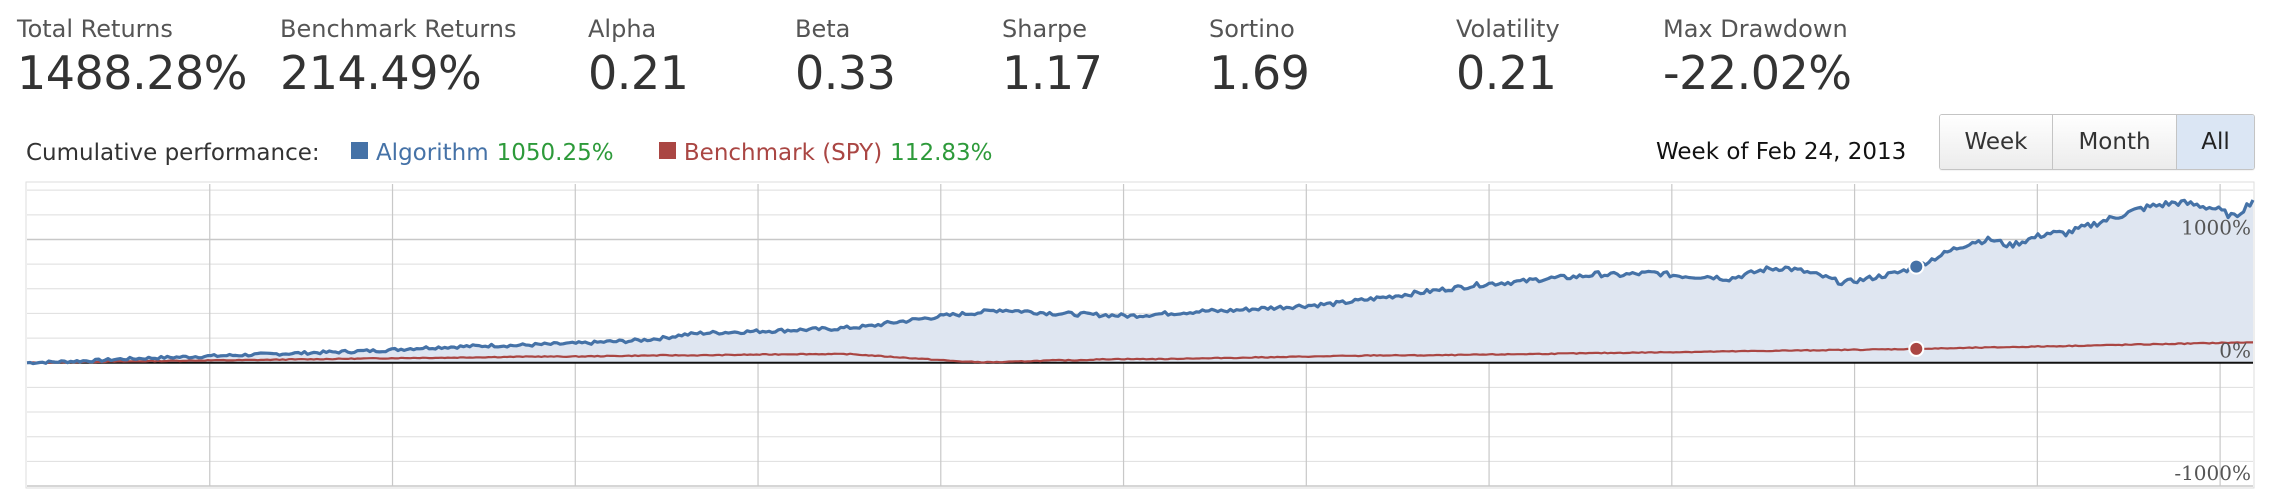  I want to click on benchmark-hover-marker, so click(1916, 348).